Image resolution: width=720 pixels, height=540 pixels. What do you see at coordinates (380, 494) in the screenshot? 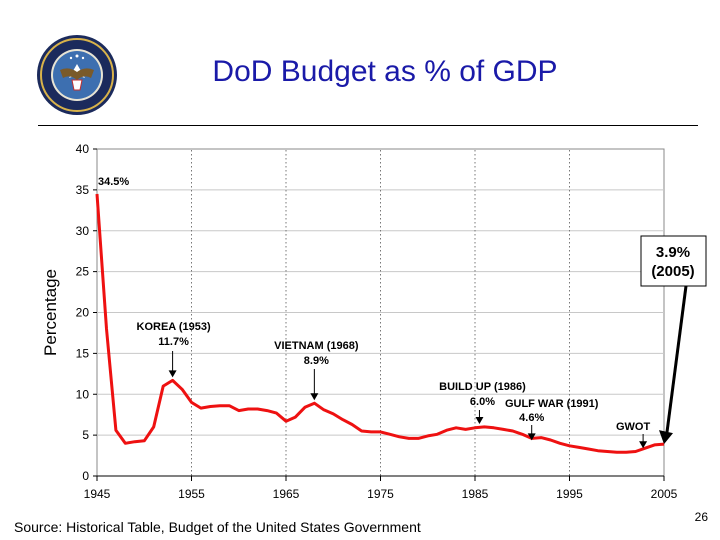
I see `x-tick-label: 1975` at bounding box center [380, 494].